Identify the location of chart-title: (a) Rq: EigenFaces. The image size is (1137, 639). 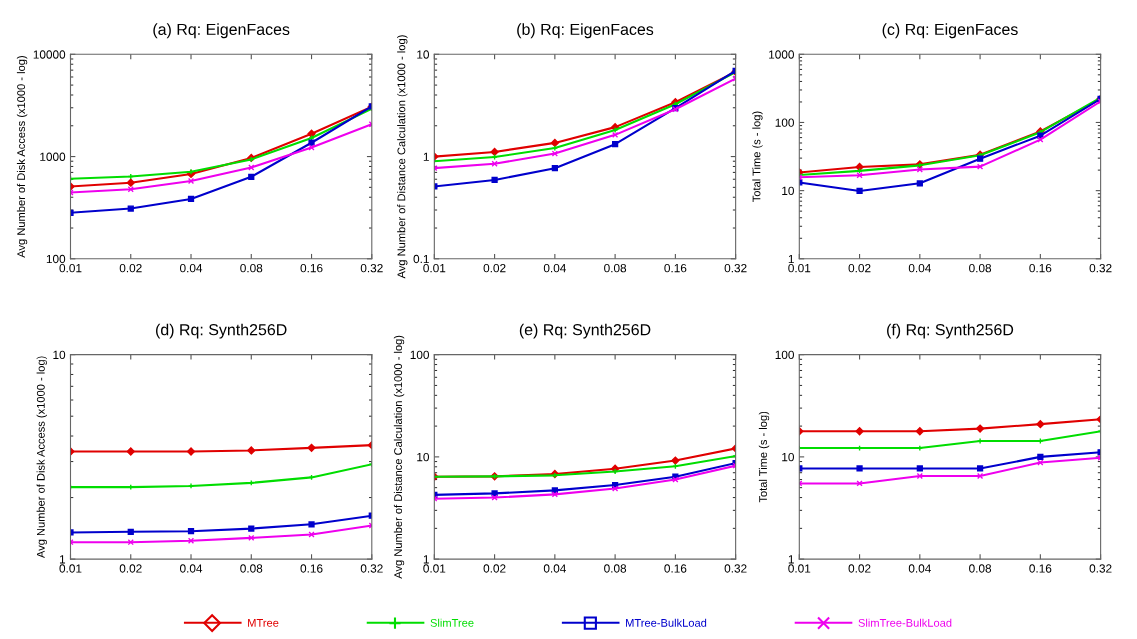
(221, 31).